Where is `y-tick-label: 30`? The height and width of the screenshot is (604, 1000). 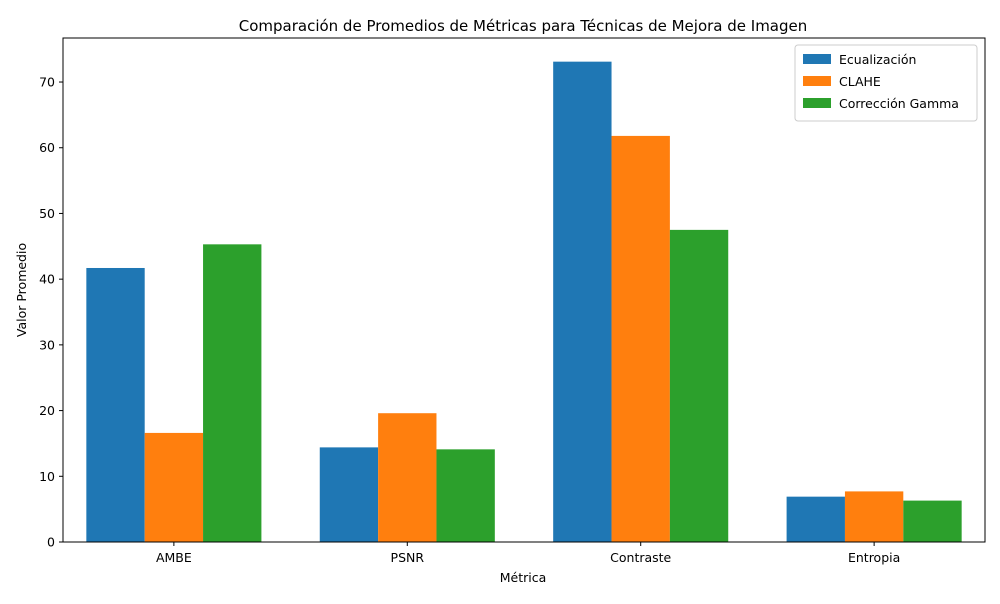
y-tick-label: 30 is located at coordinates (47, 344).